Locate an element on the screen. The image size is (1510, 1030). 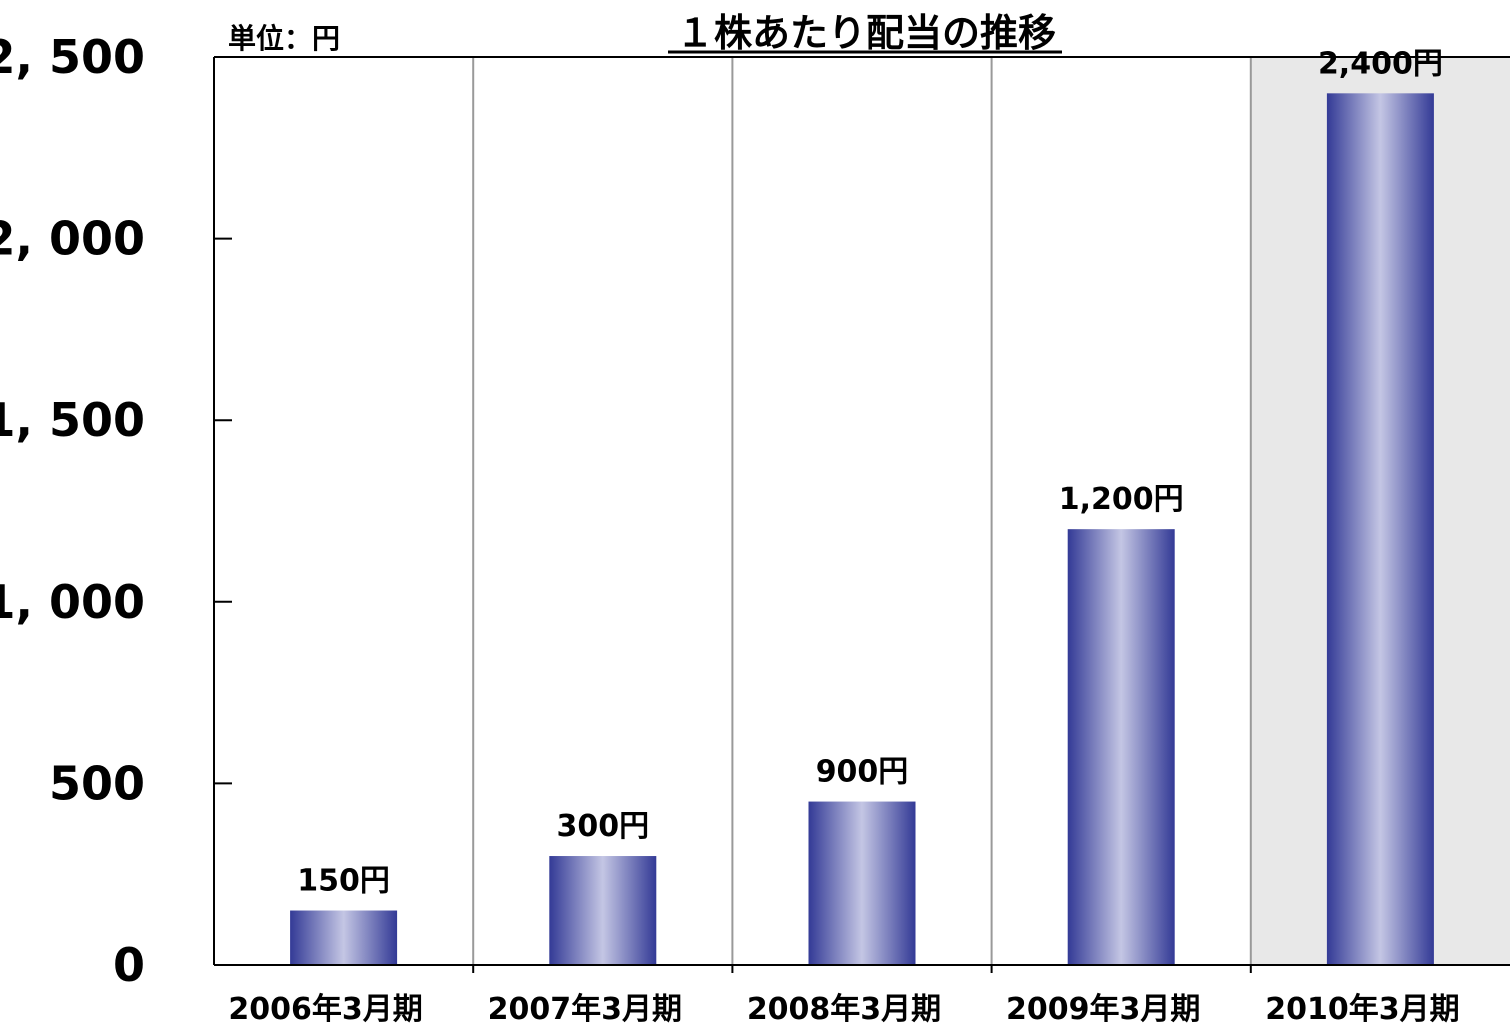
y-tick-label: 2, 000 is located at coordinates (72, 239).